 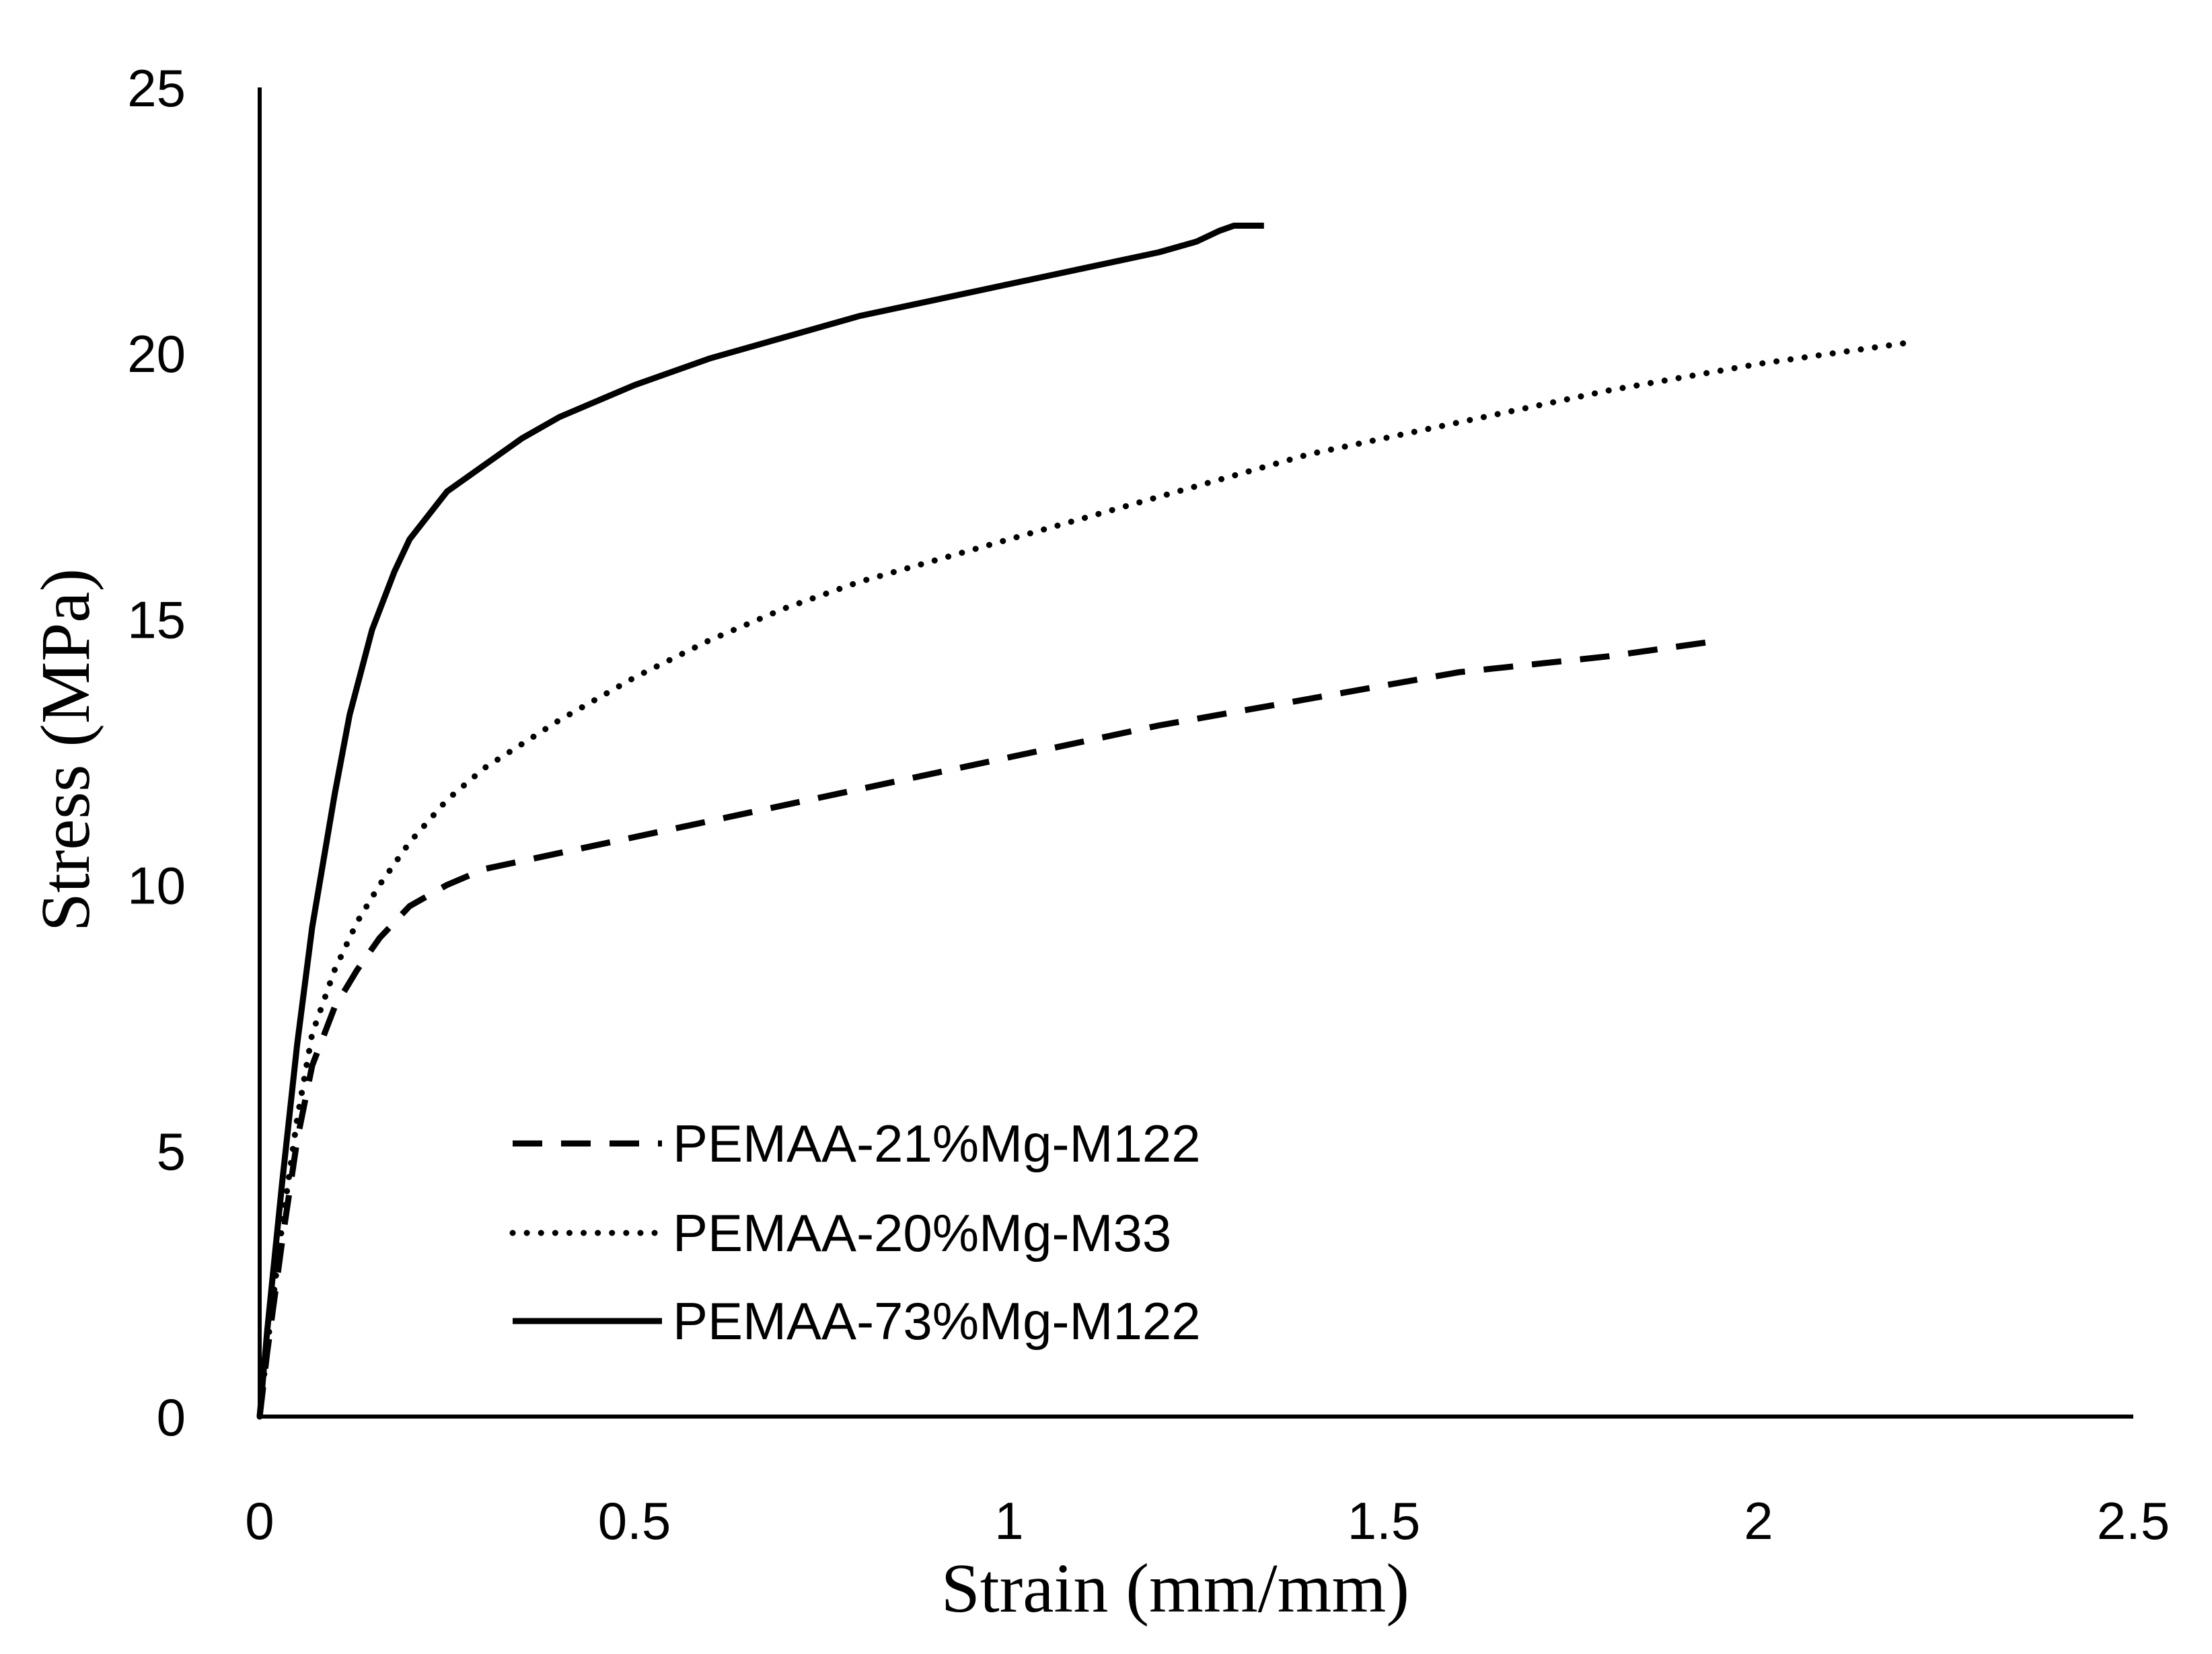 I want to click on y-tick-label: 25, so click(x=156, y=88).